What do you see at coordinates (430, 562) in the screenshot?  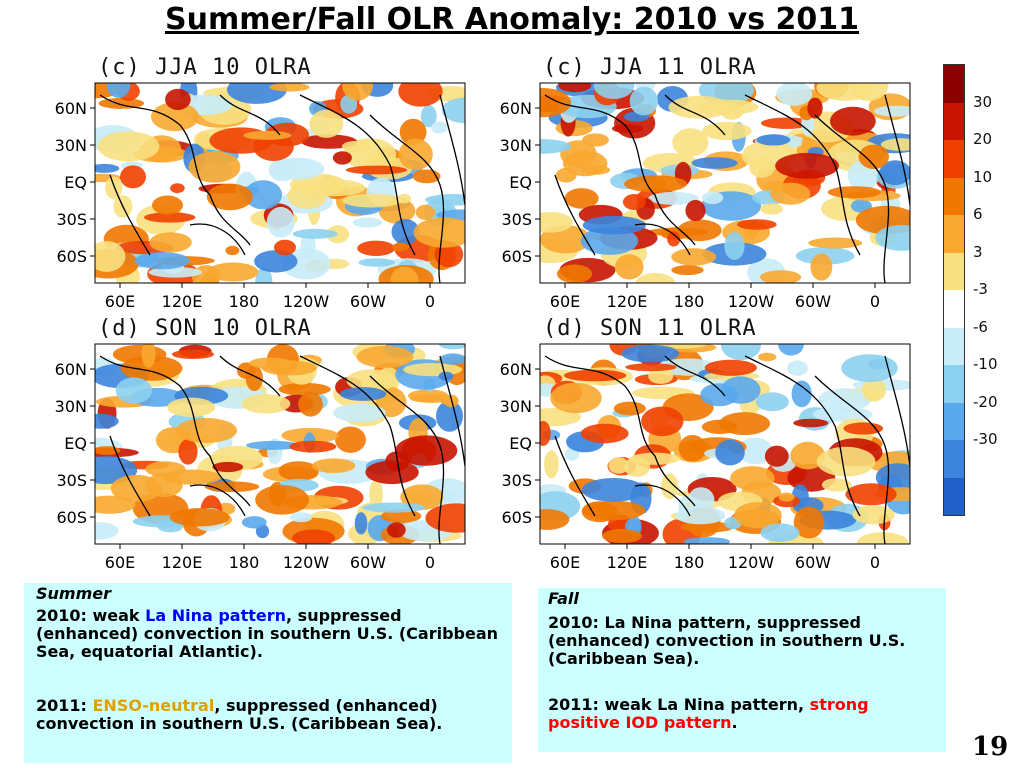 I see `lon-label: 0` at bounding box center [430, 562].